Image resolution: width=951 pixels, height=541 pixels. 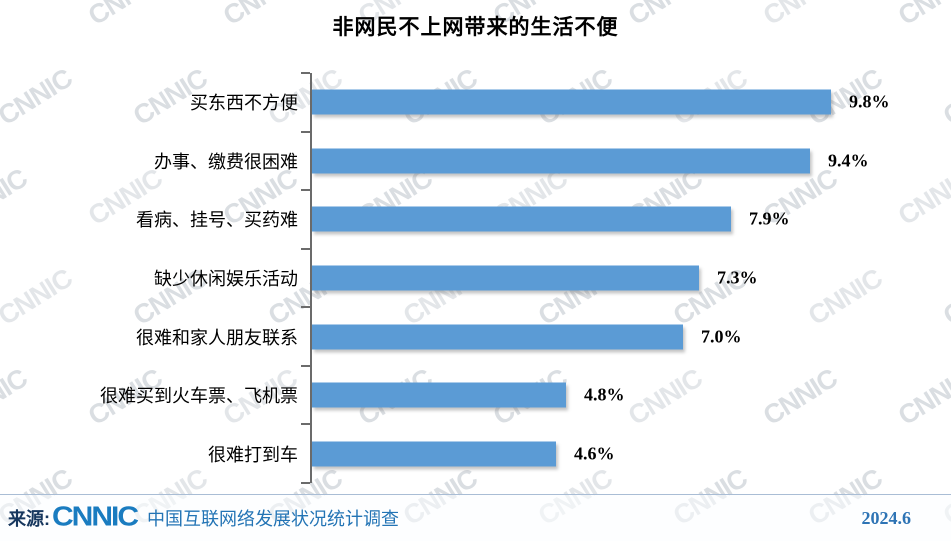 What do you see at coordinates (95, 516) in the screenshot?
I see `cnnic-logo: CNNIC` at bounding box center [95, 516].